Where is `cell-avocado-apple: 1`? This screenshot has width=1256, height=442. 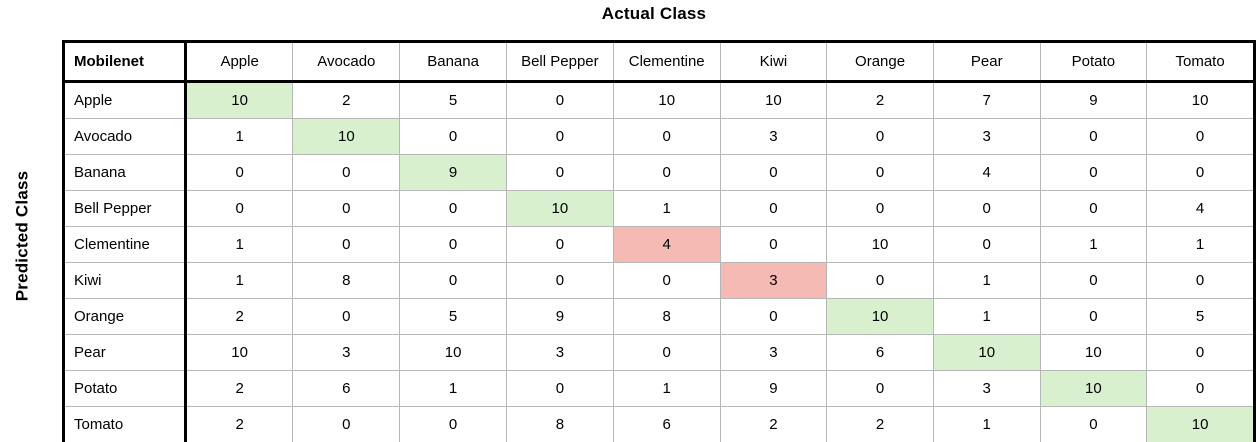
cell-avocado-apple: 1 is located at coordinates (239, 136).